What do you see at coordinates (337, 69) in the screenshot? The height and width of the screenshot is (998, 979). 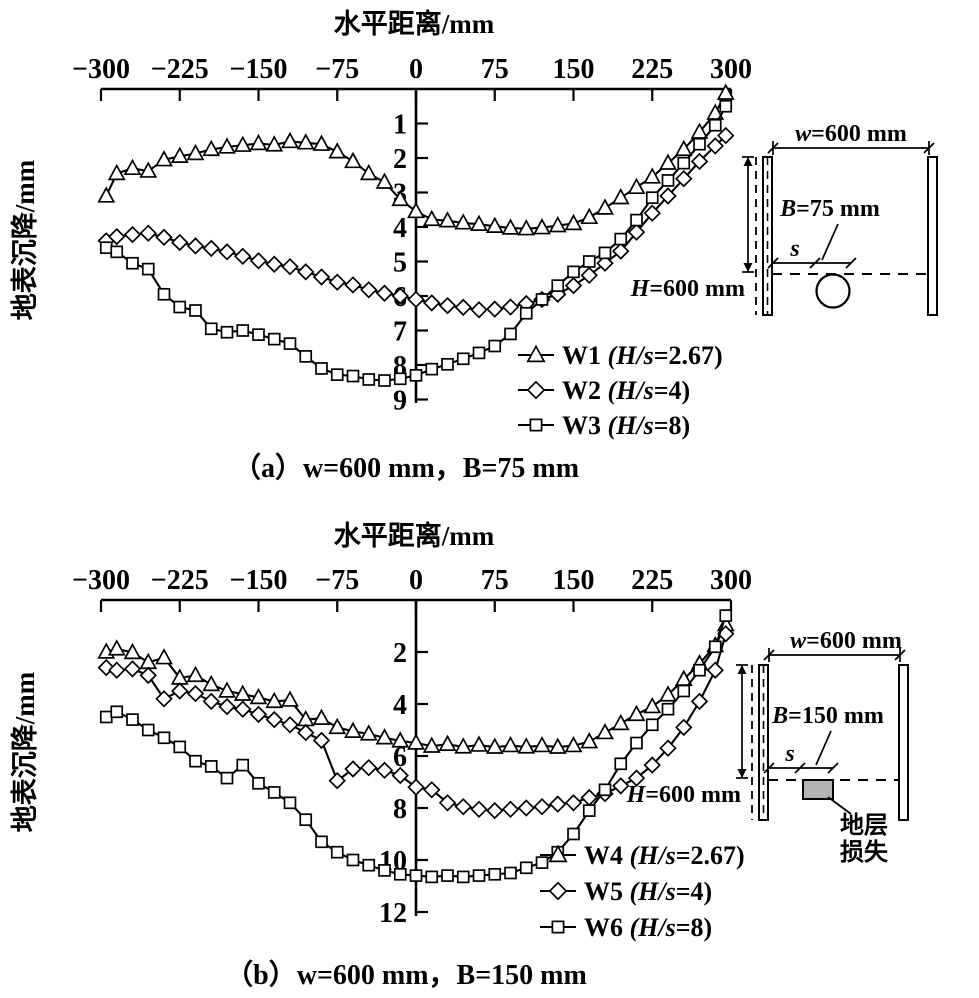 I see `x-tick-label: −75` at bounding box center [337, 69].